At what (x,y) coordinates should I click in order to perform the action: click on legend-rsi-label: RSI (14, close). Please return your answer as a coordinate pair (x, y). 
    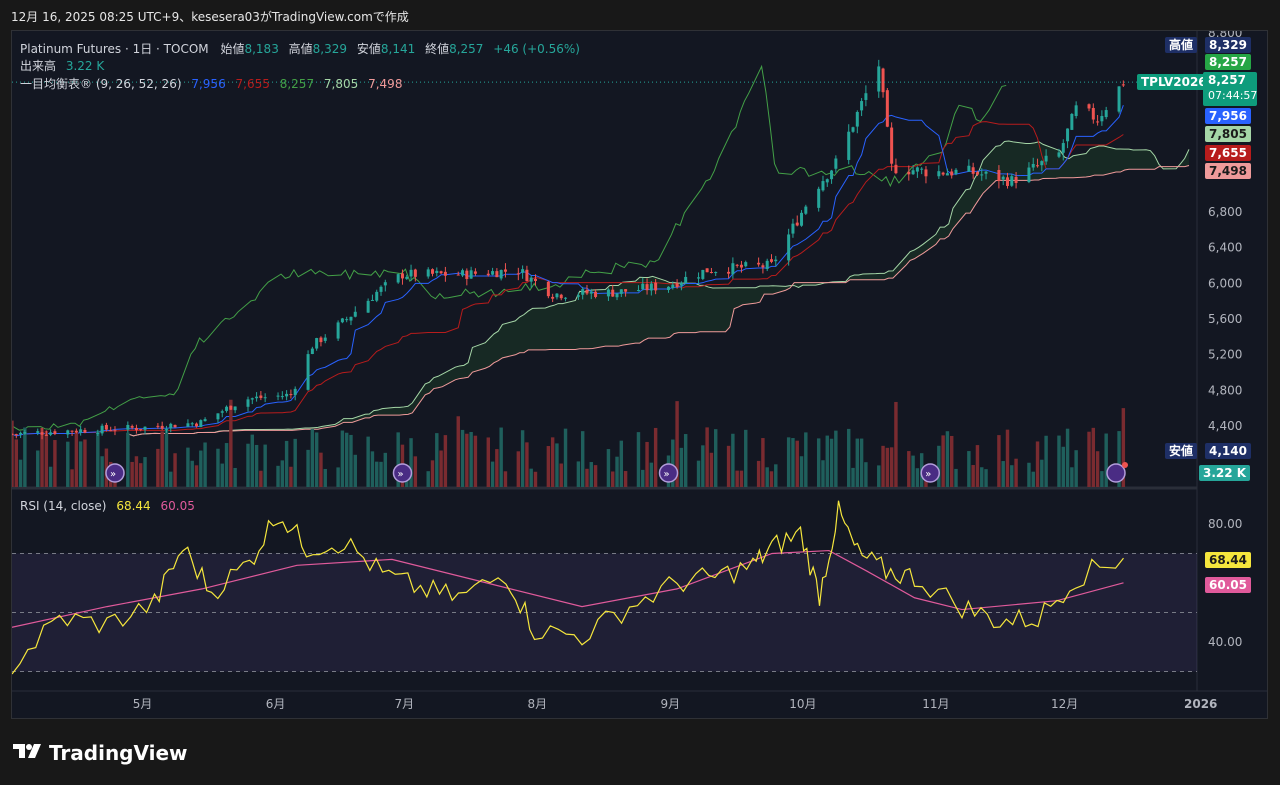
    Looking at the image, I should click on (63, 506).